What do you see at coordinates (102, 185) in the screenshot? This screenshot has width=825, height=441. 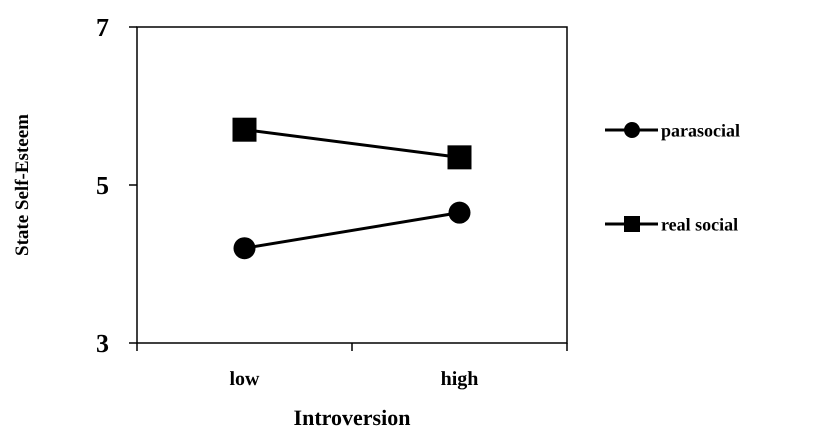 I see `y-tick-label: 5` at bounding box center [102, 185].